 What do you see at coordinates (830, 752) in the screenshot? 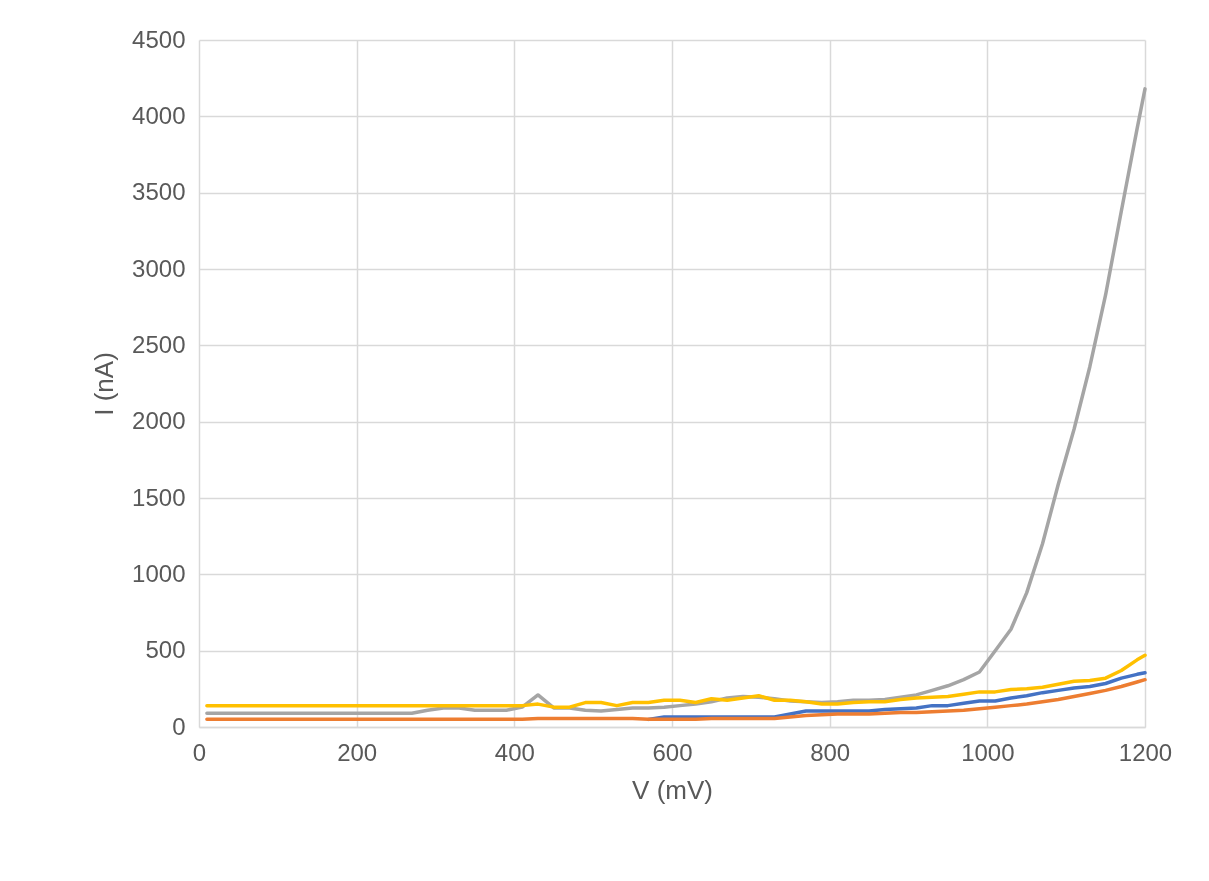
I see `x-tick-label: 800` at bounding box center [830, 752].